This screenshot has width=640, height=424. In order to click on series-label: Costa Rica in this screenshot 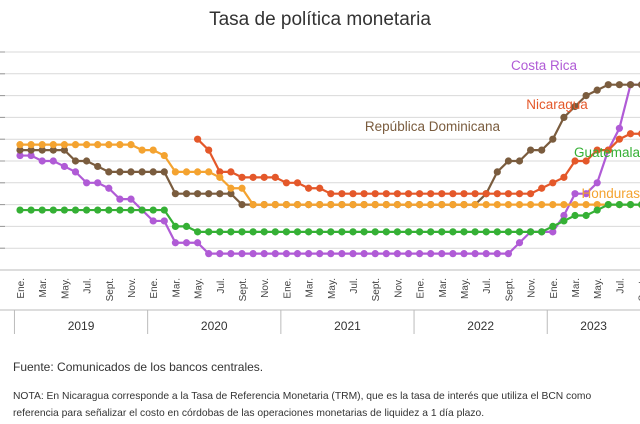, I will do `click(544, 65)`.